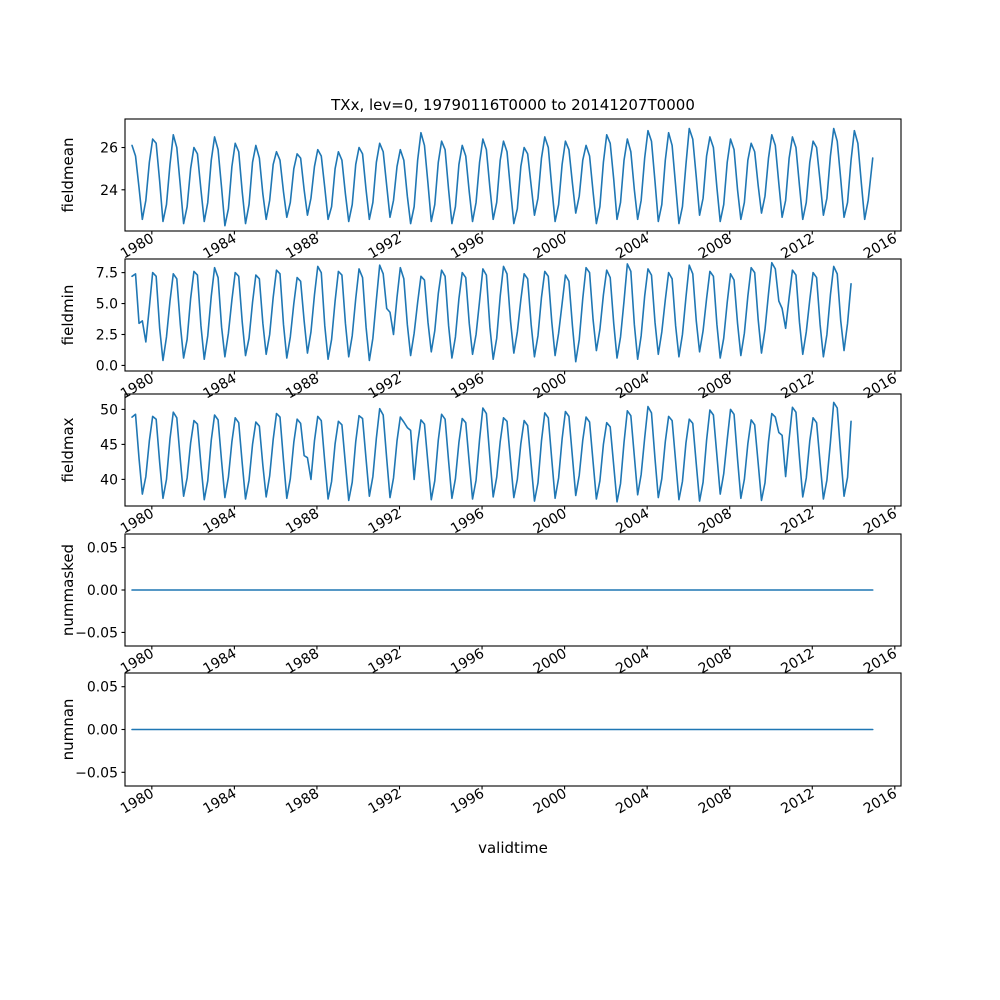 This screenshot has height=1000, width=1000. Describe the element at coordinates (68, 315) in the screenshot. I see `y-axis-label-fieldmin: fieldmin` at that location.